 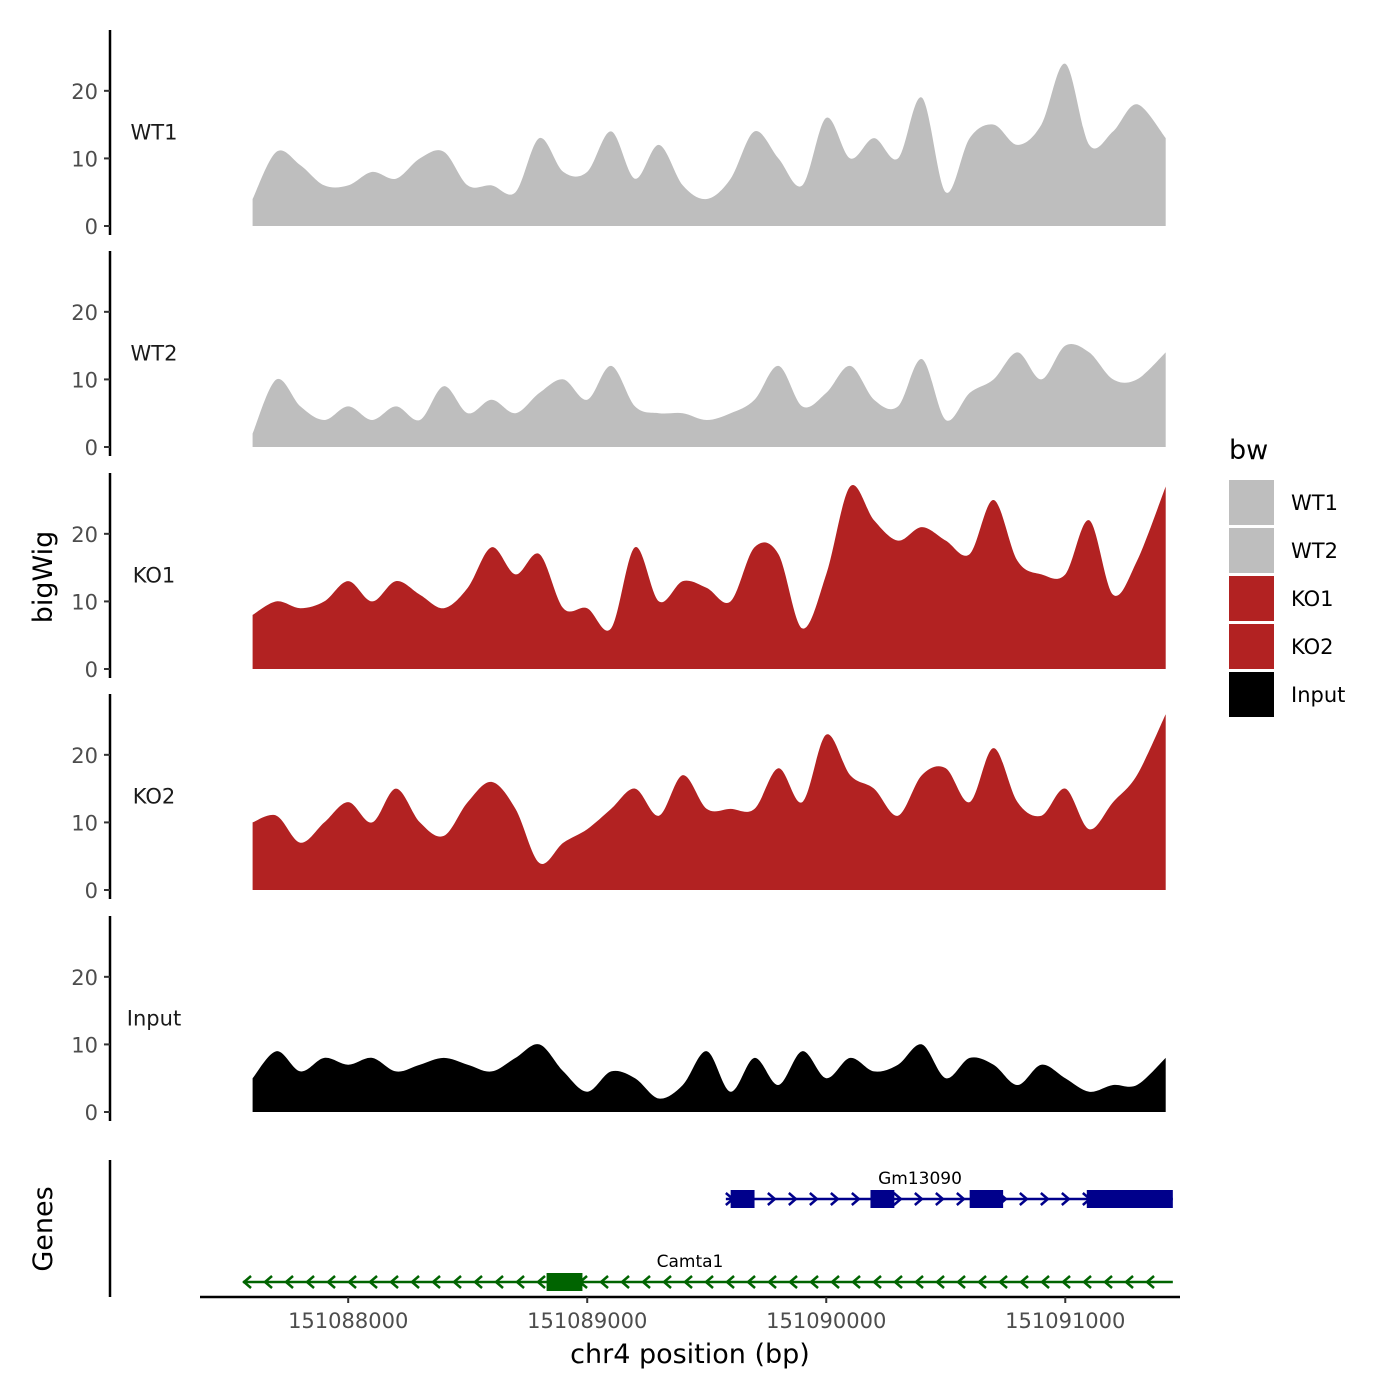 I want to click on area-wt2, so click(x=709, y=395).